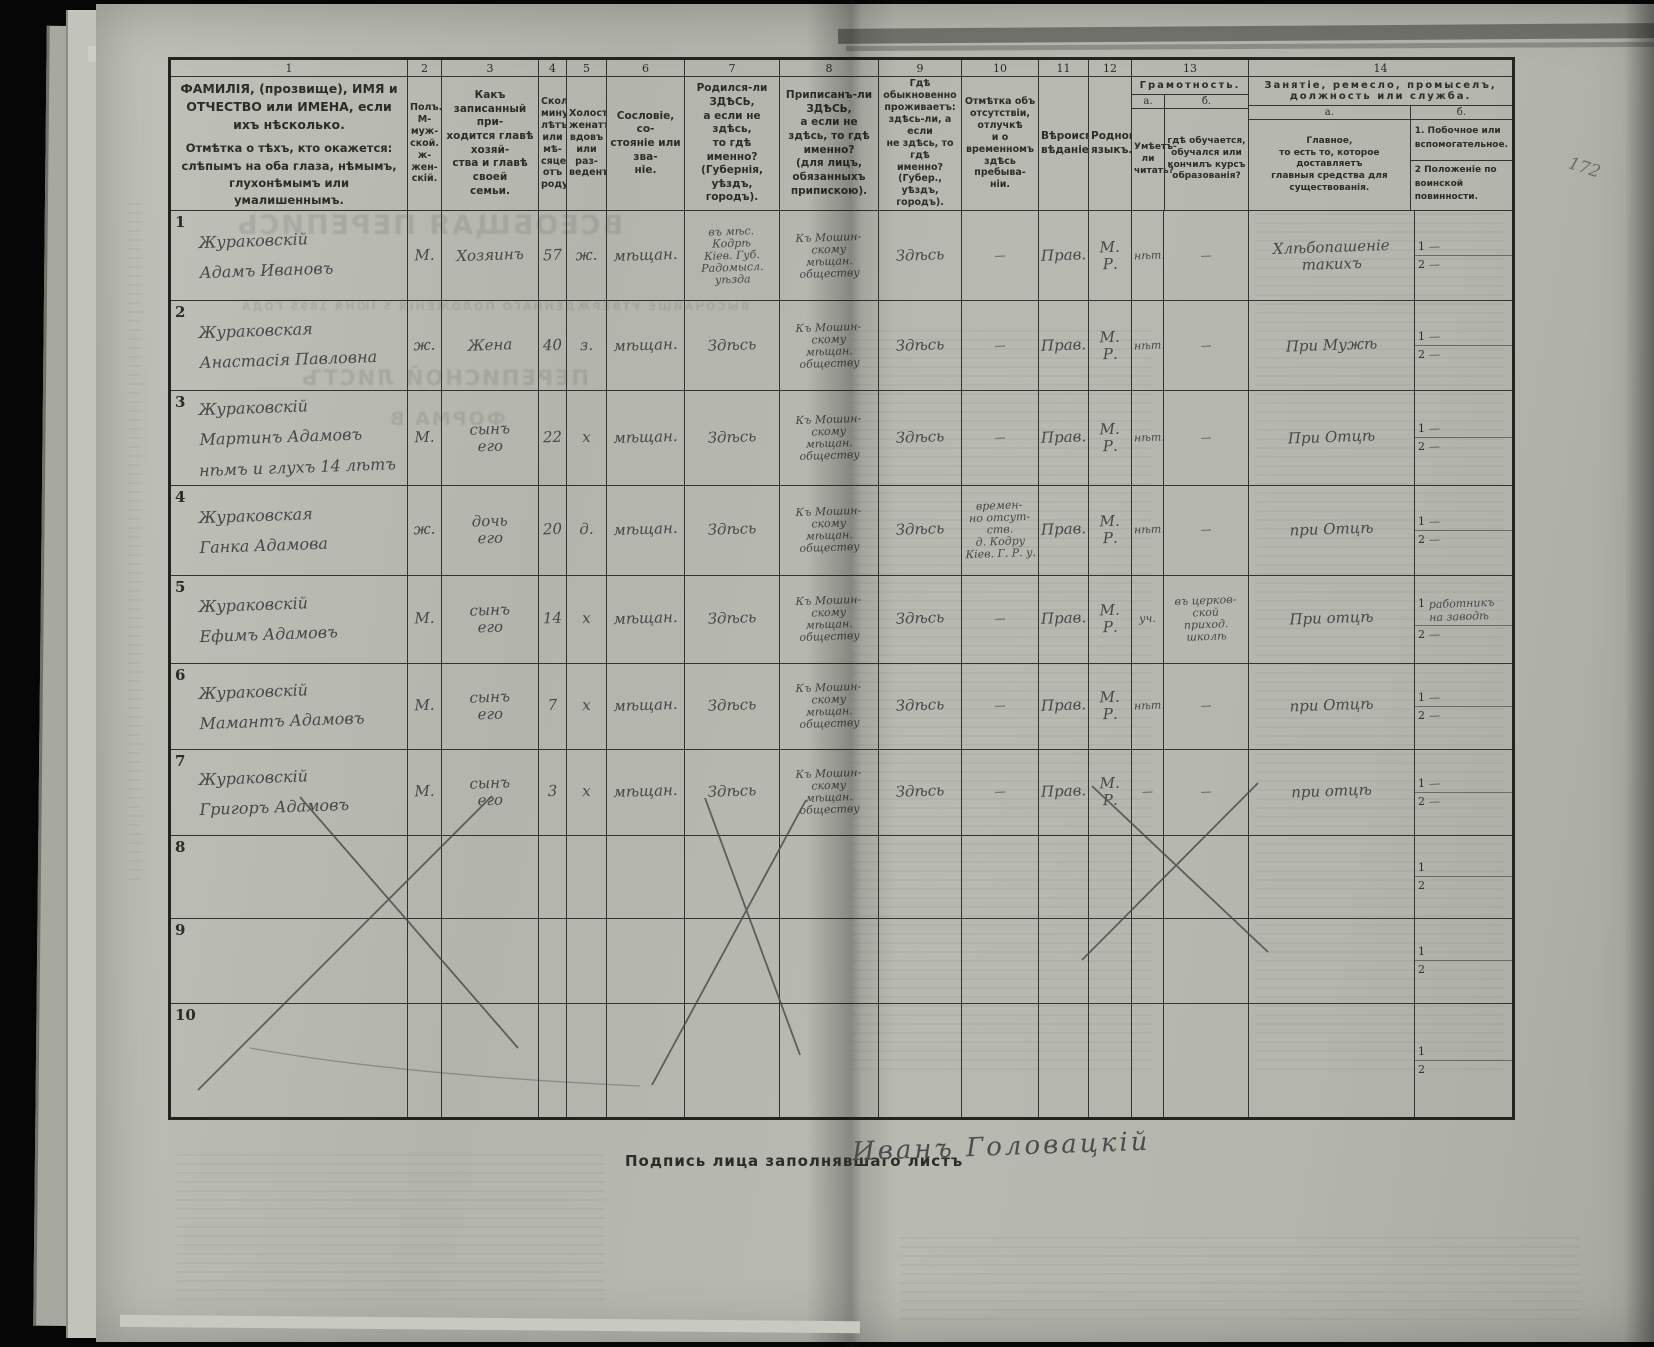 The image size is (1654, 1347). I want to click on cell-name: Жураковскій Григоръ Адамовъ, so click(274, 792).